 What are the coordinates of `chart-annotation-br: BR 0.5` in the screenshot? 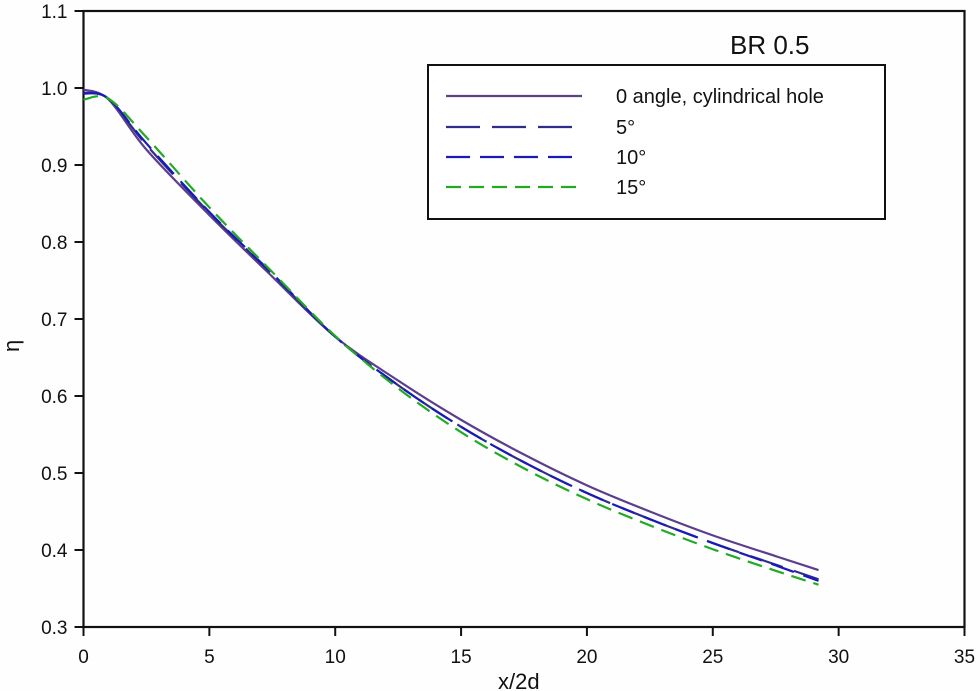 It's located at (770, 45).